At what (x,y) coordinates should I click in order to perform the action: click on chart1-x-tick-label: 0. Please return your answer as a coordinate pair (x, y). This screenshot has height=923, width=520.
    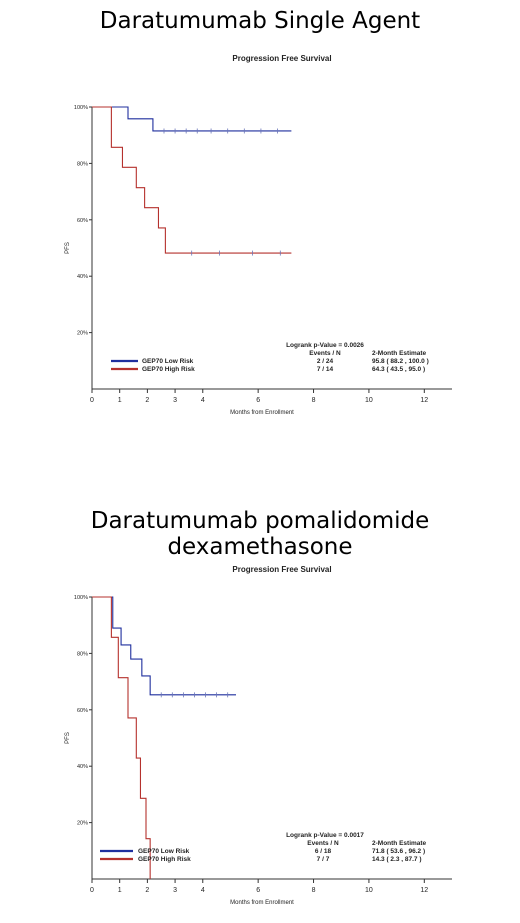
    Looking at the image, I should click on (92, 400).